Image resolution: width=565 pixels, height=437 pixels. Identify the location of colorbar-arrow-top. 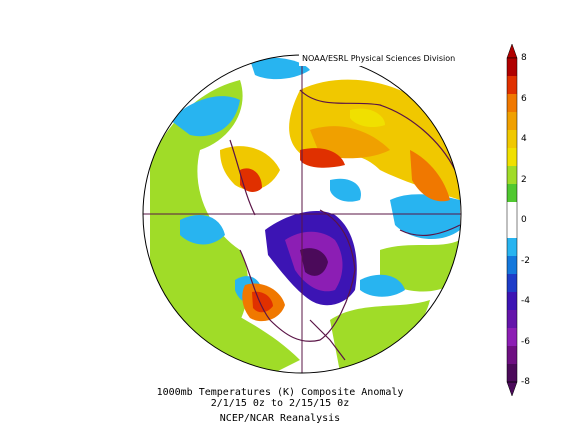
(512, 51).